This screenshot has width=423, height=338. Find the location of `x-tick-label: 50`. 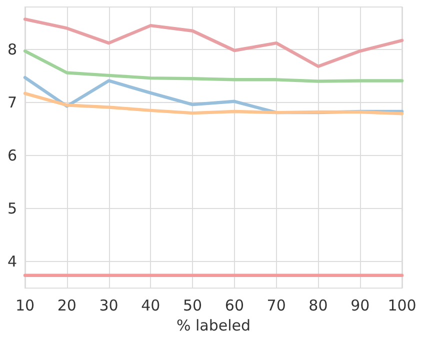

x-tick-label: 50 is located at coordinates (192, 305).